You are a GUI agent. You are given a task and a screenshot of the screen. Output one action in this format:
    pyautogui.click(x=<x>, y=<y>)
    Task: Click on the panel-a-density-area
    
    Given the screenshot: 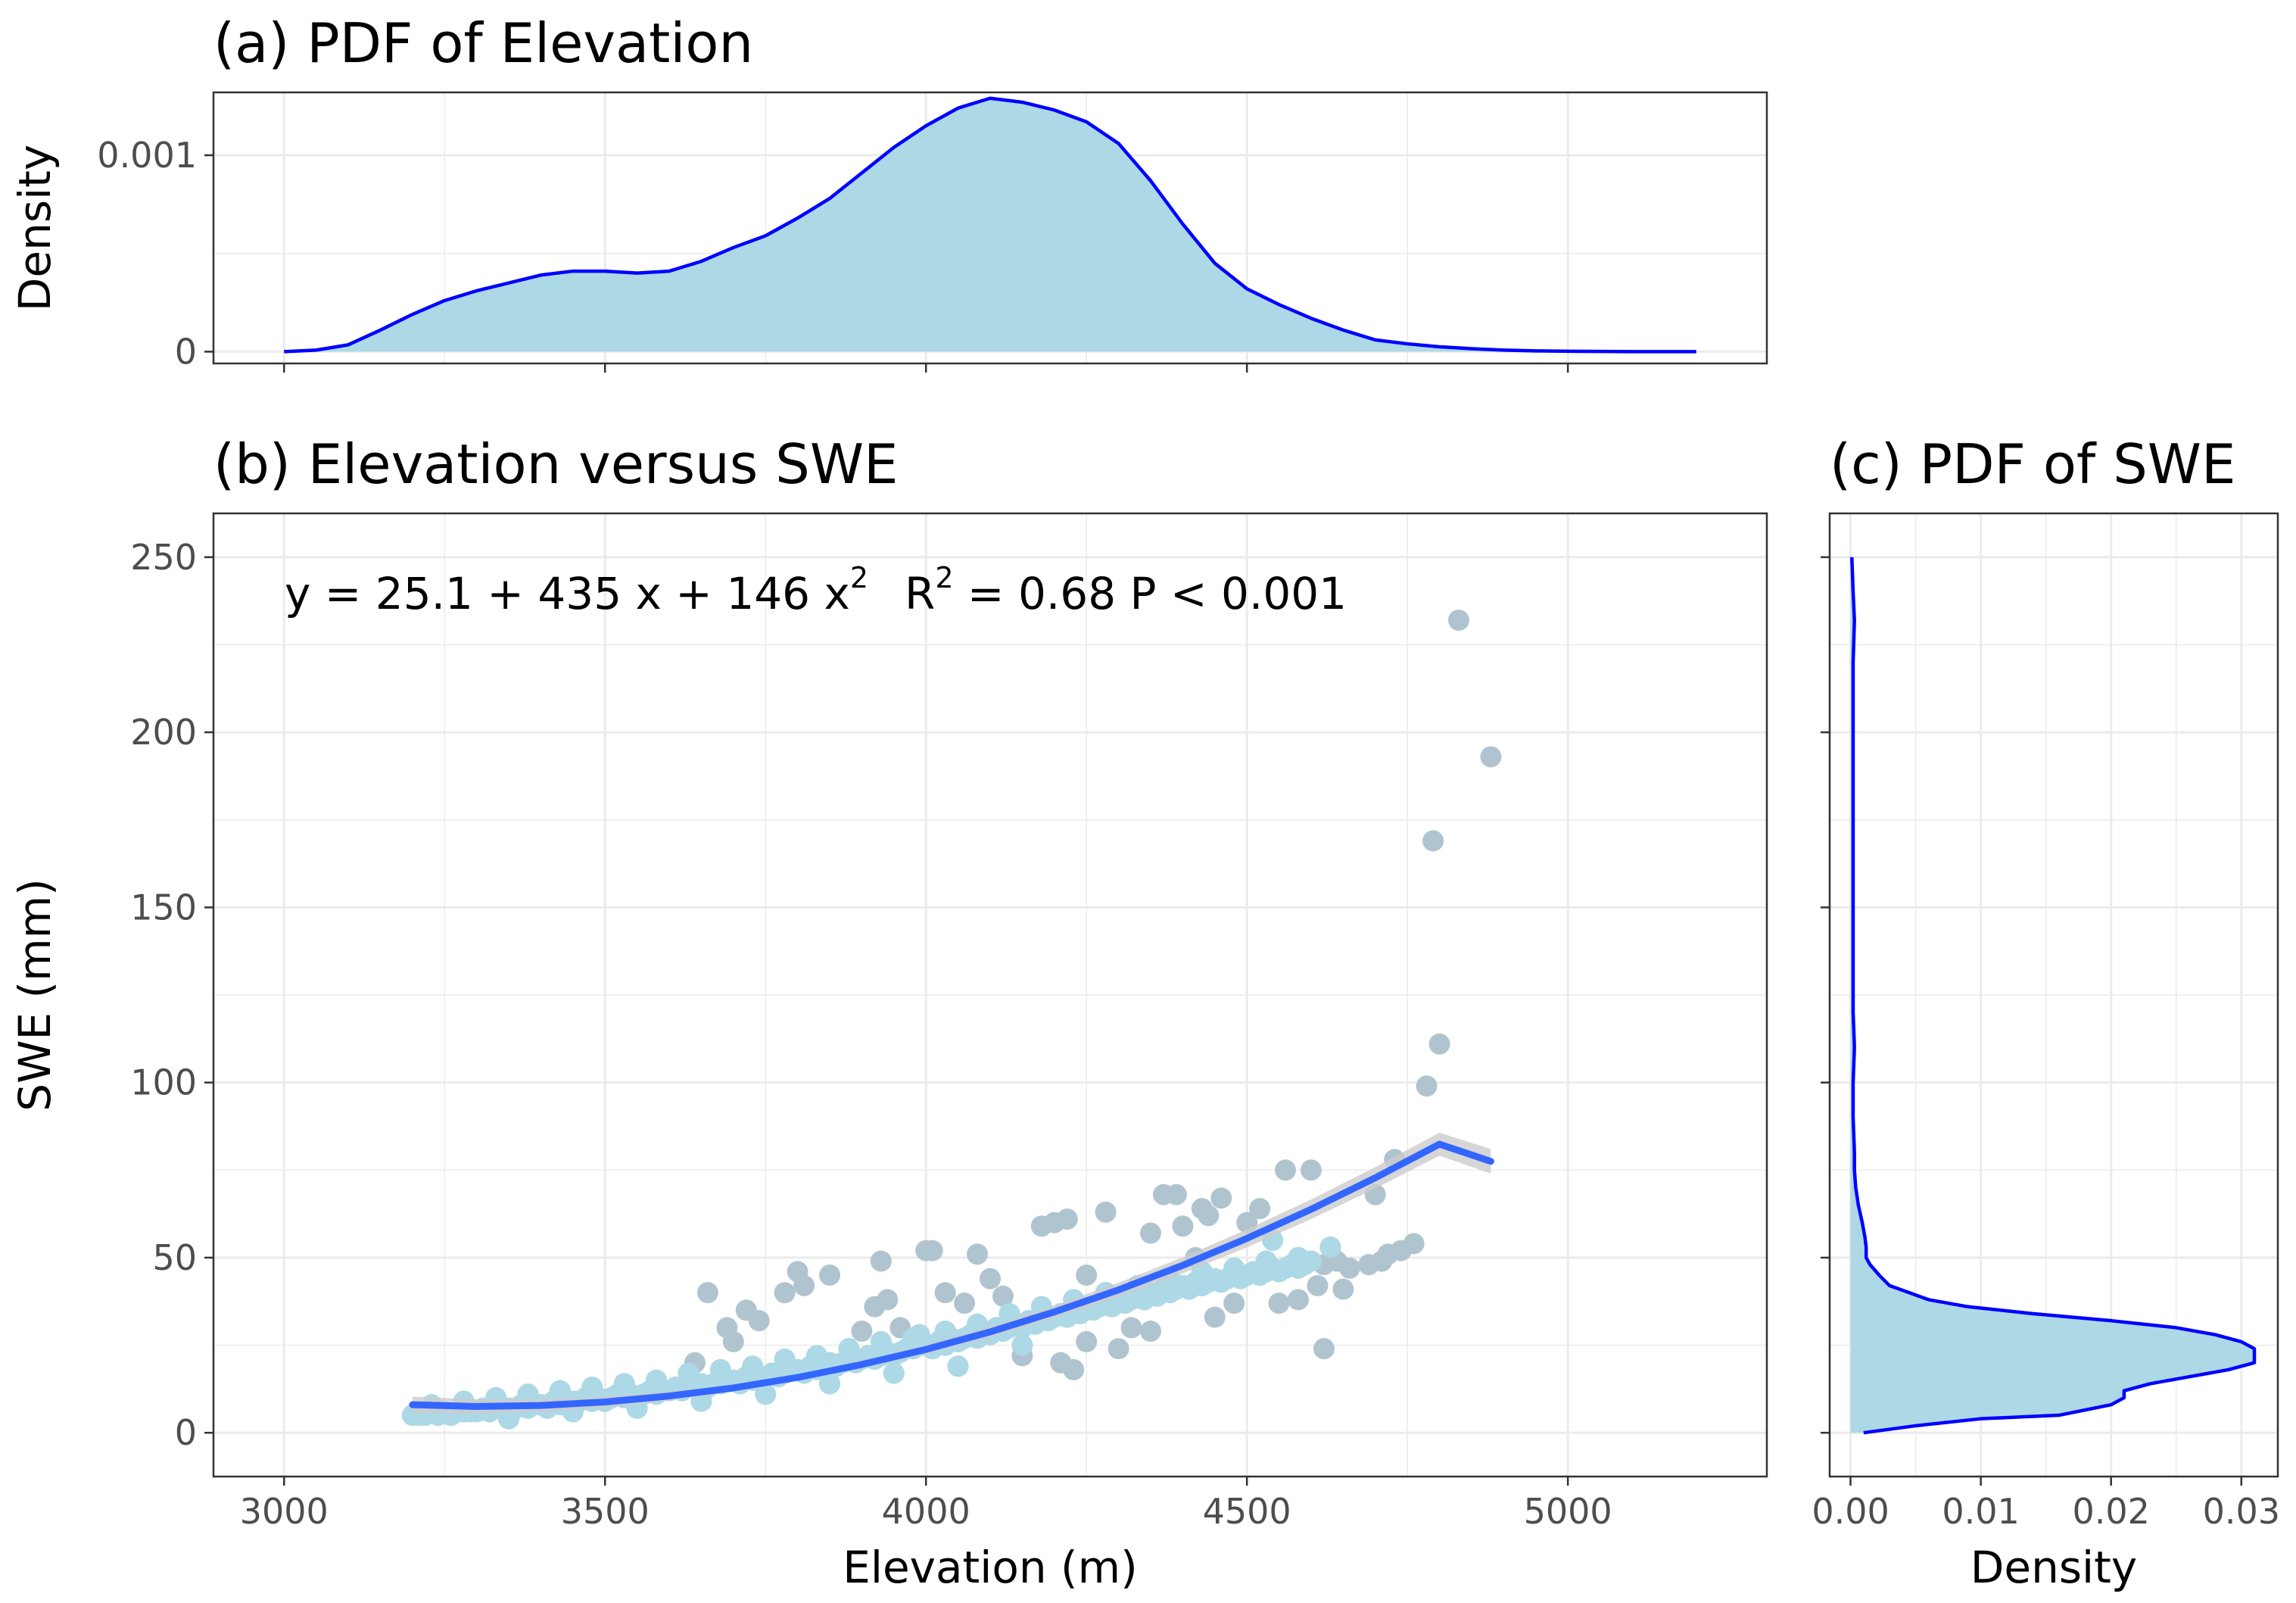 What is the action you would take?
    pyautogui.click(x=990, y=225)
    